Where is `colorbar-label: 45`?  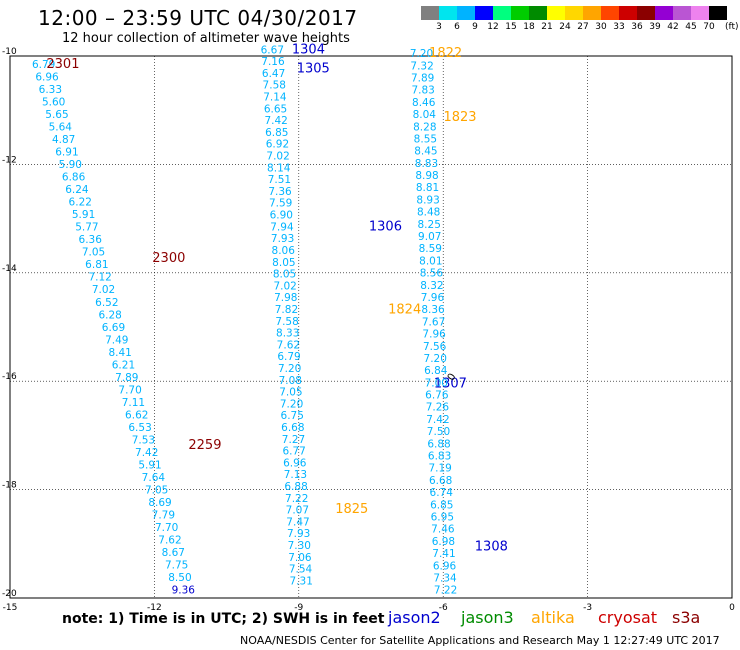
colorbar-label: 45 is located at coordinates (691, 27).